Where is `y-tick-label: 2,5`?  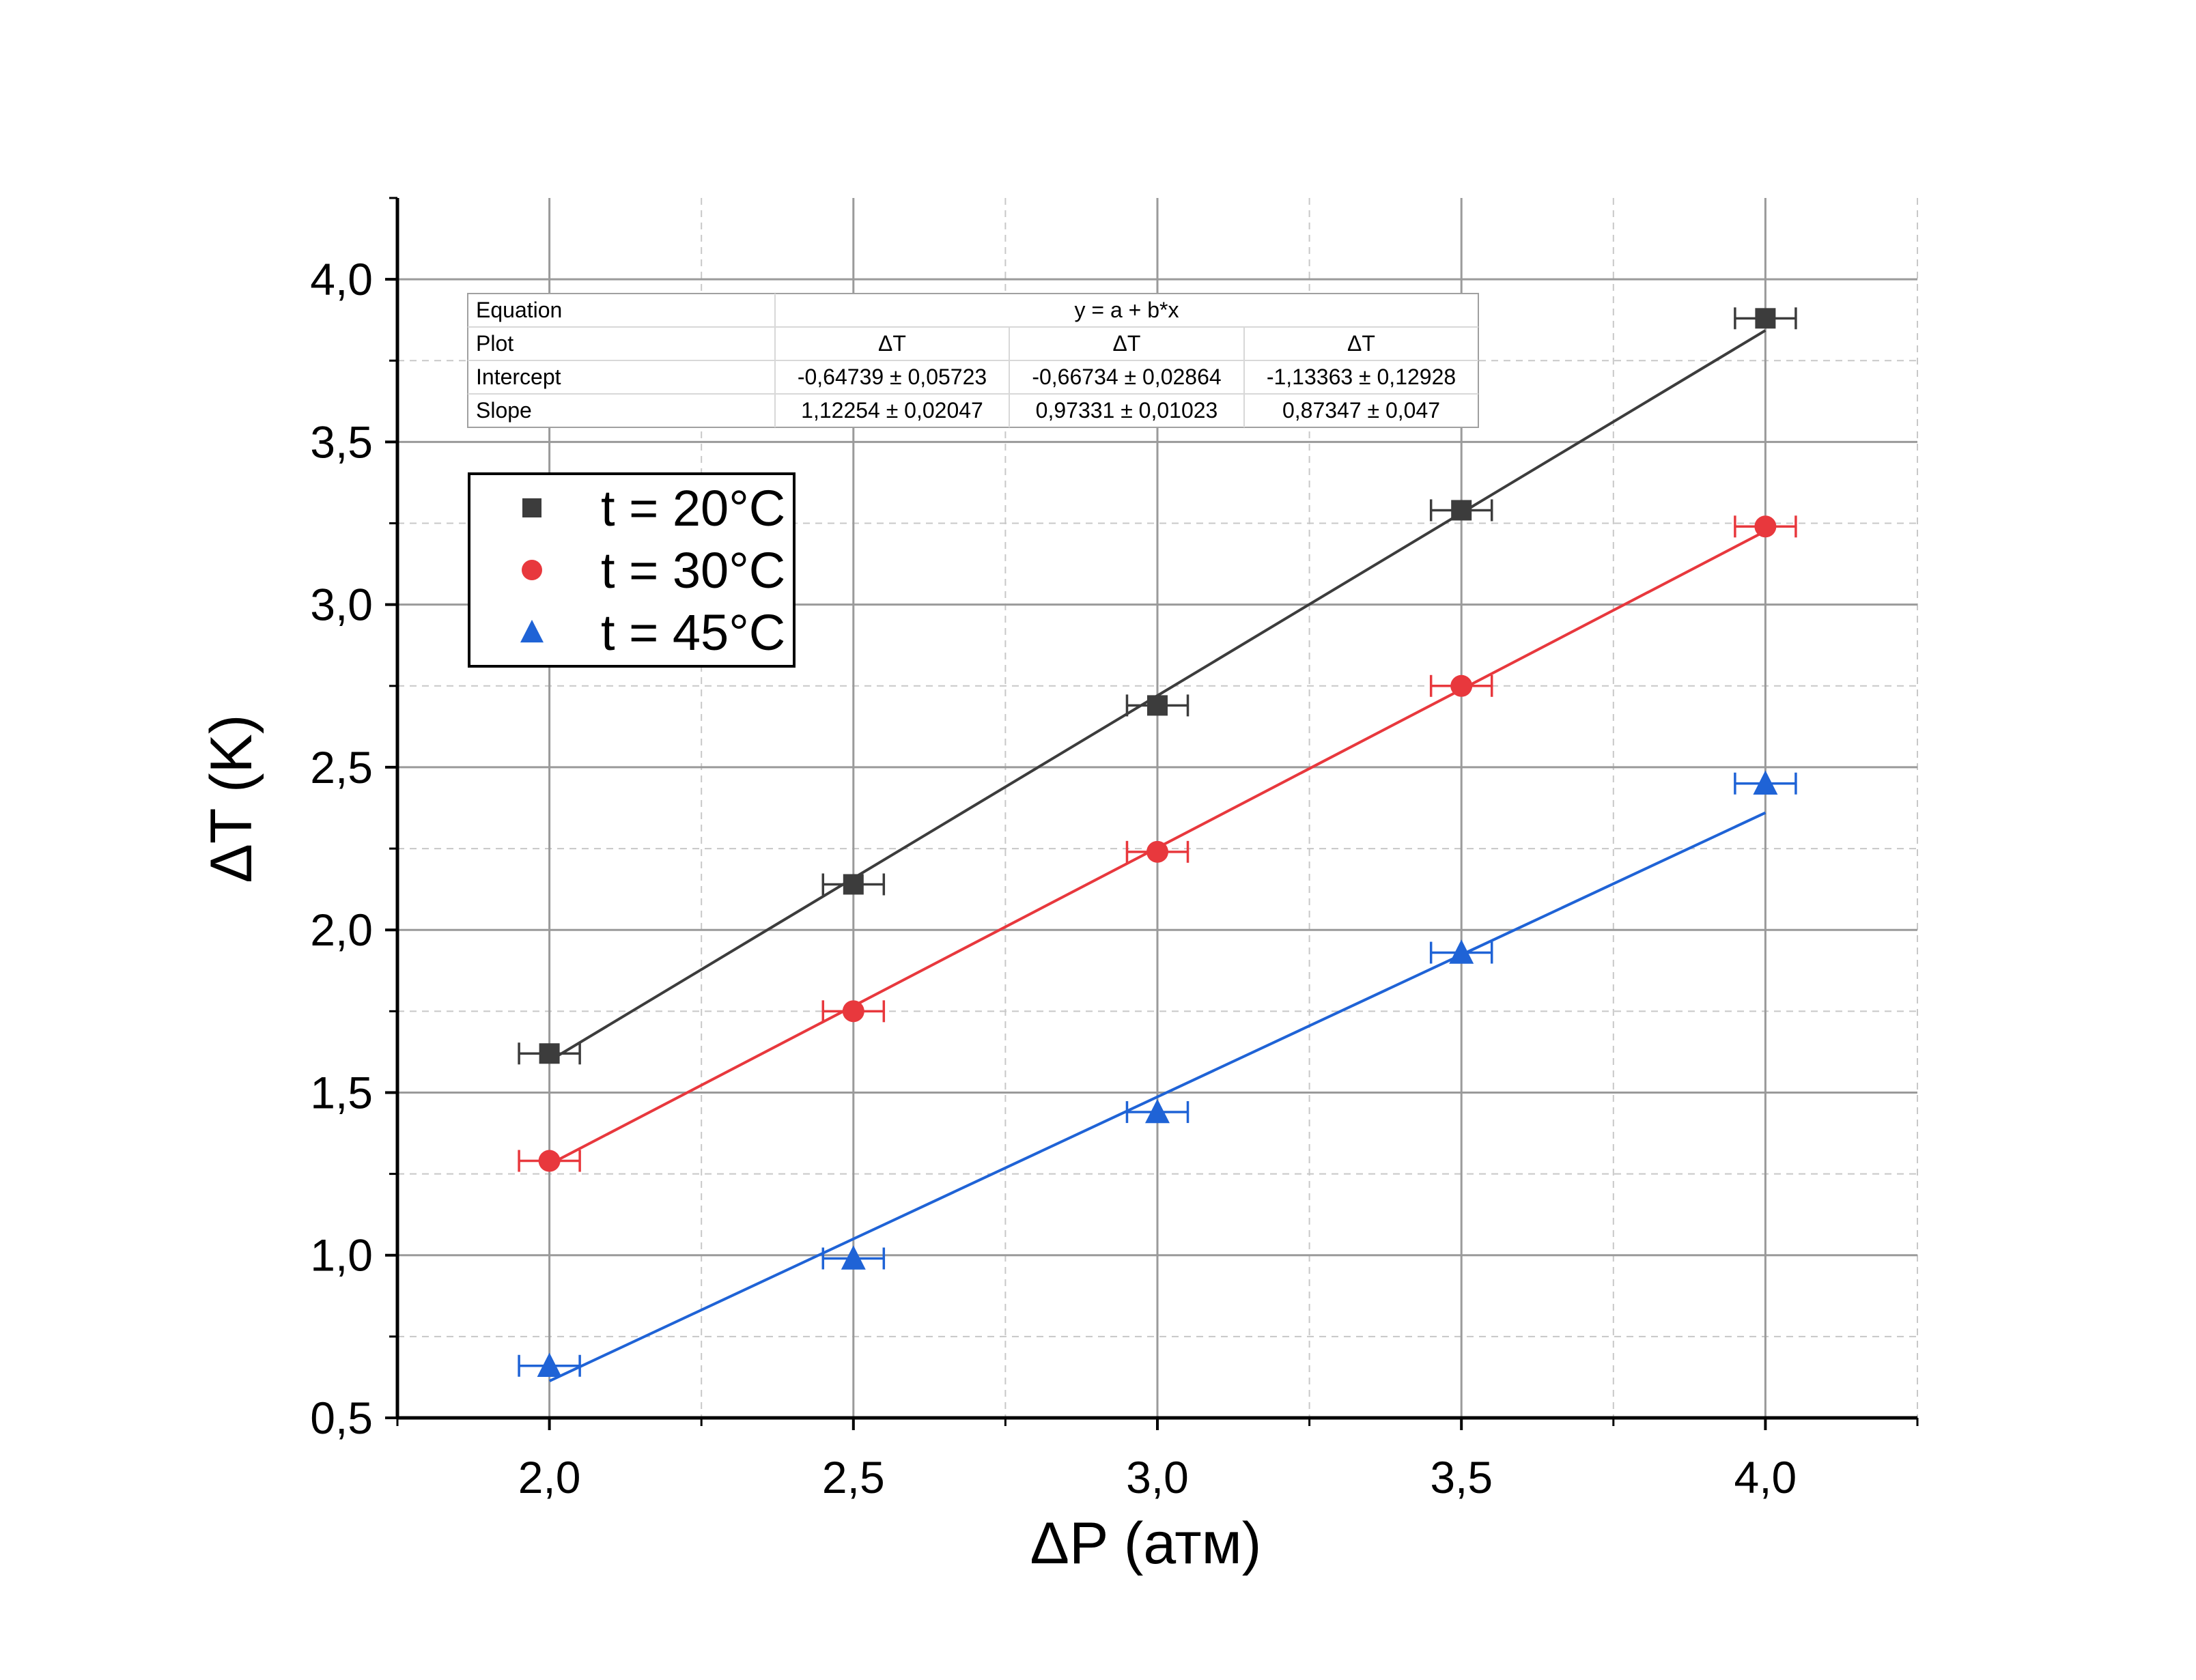
y-tick-label: 2,5 is located at coordinates (341, 767).